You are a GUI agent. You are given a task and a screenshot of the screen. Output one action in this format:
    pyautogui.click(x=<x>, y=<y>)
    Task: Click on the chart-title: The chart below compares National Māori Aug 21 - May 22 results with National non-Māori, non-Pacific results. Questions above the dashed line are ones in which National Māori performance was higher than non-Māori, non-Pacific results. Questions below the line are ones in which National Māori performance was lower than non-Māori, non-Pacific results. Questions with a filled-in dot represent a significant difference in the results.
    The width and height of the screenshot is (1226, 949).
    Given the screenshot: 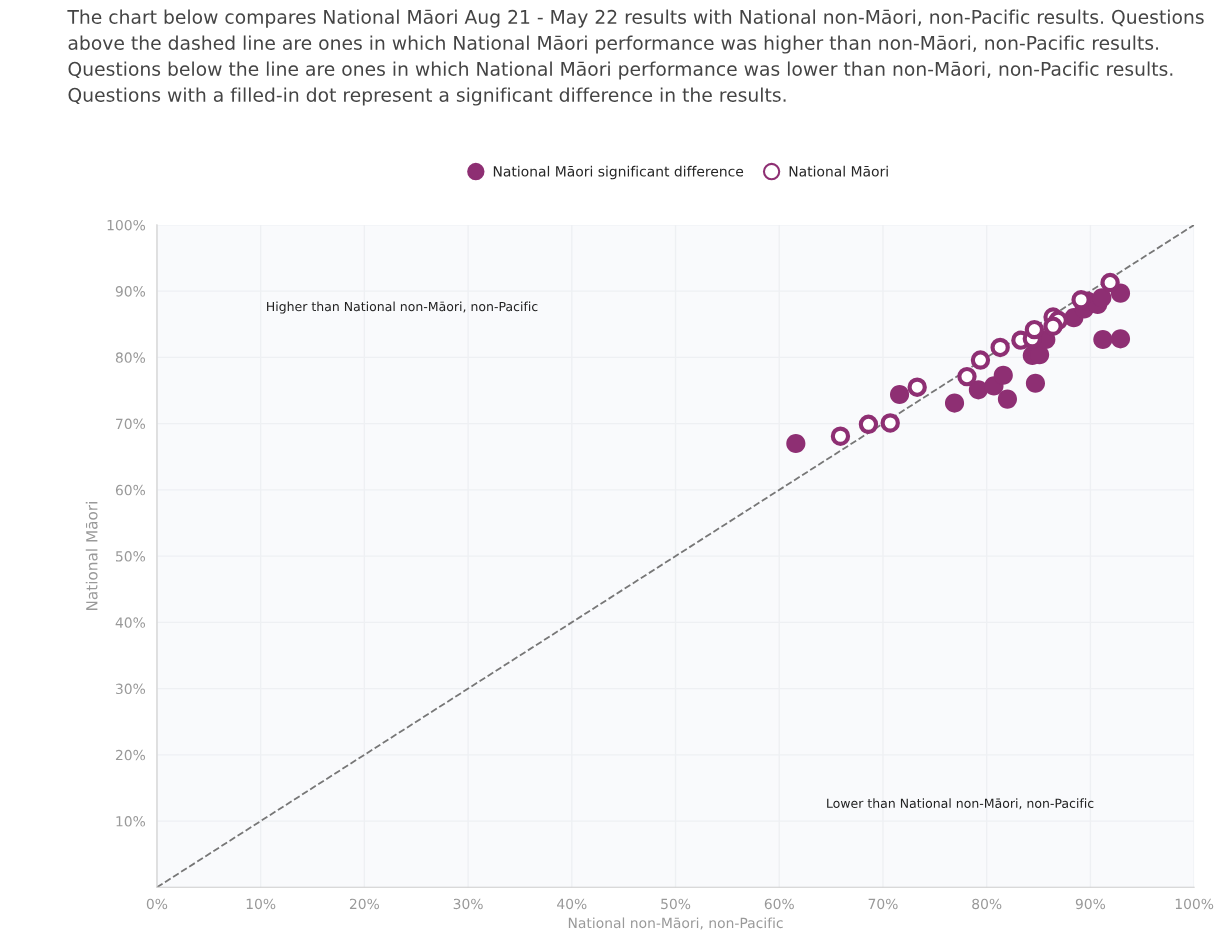 What is the action you would take?
    pyautogui.click(x=635, y=57)
    